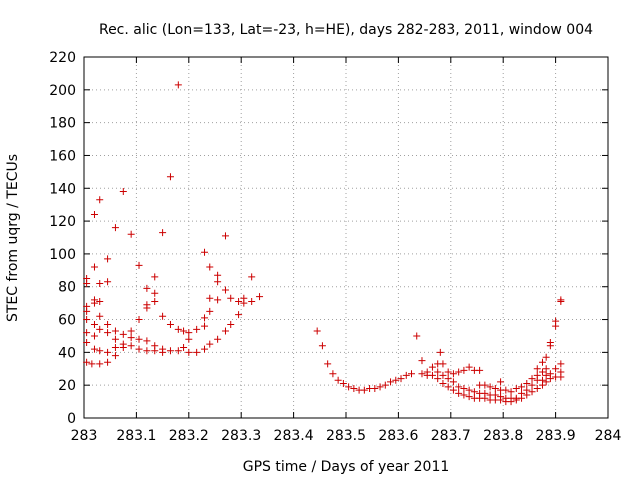 The image size is (640, 480). What do you see at coordinates (13, 238) in the screenshot?
I see `y-axis-label: STEC from uqrg / TECUs` at bounding box center [13, 238].